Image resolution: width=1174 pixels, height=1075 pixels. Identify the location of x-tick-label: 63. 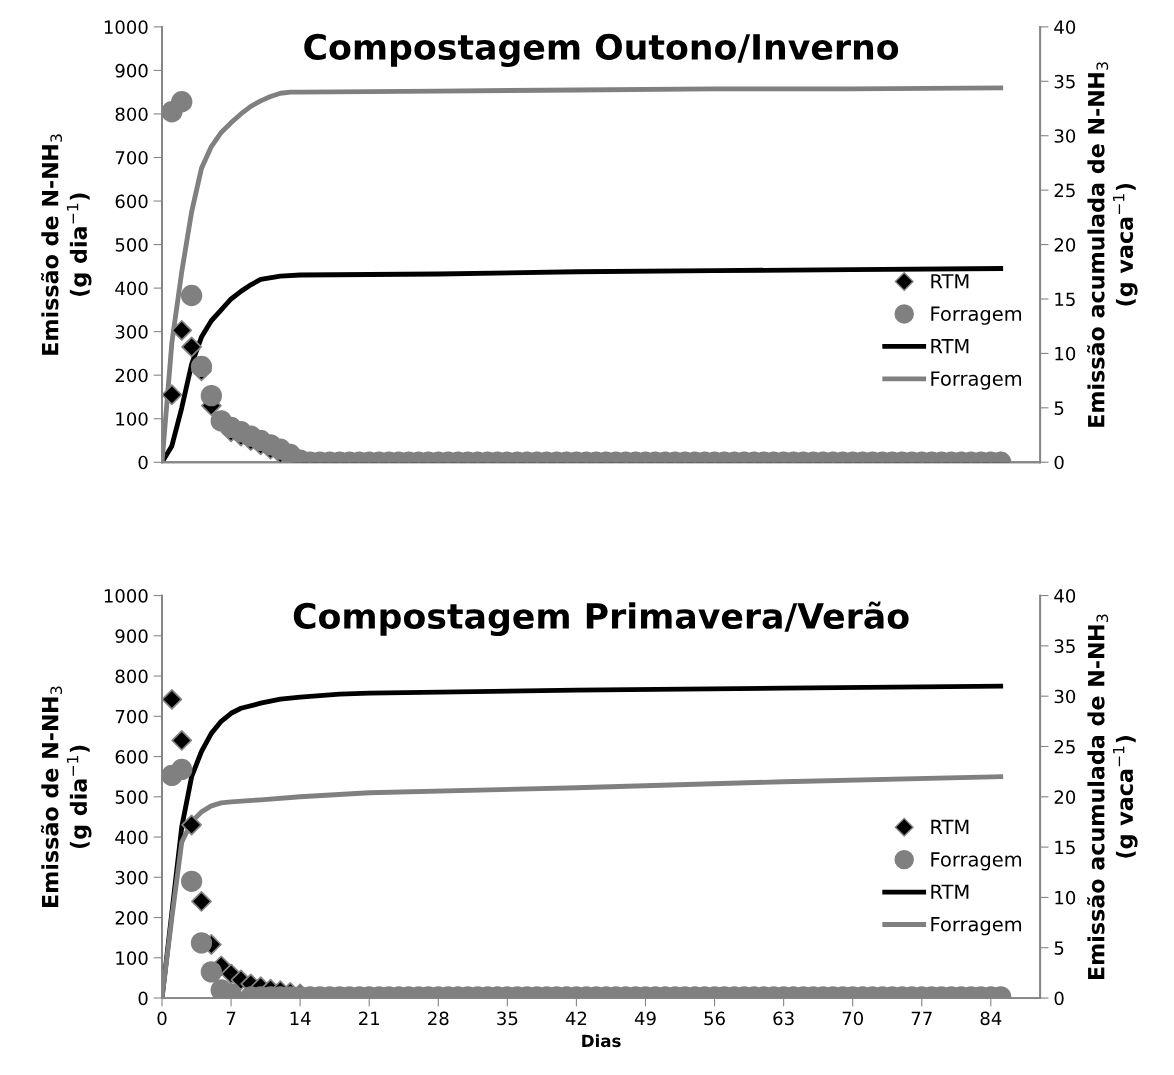
(783, 1018).